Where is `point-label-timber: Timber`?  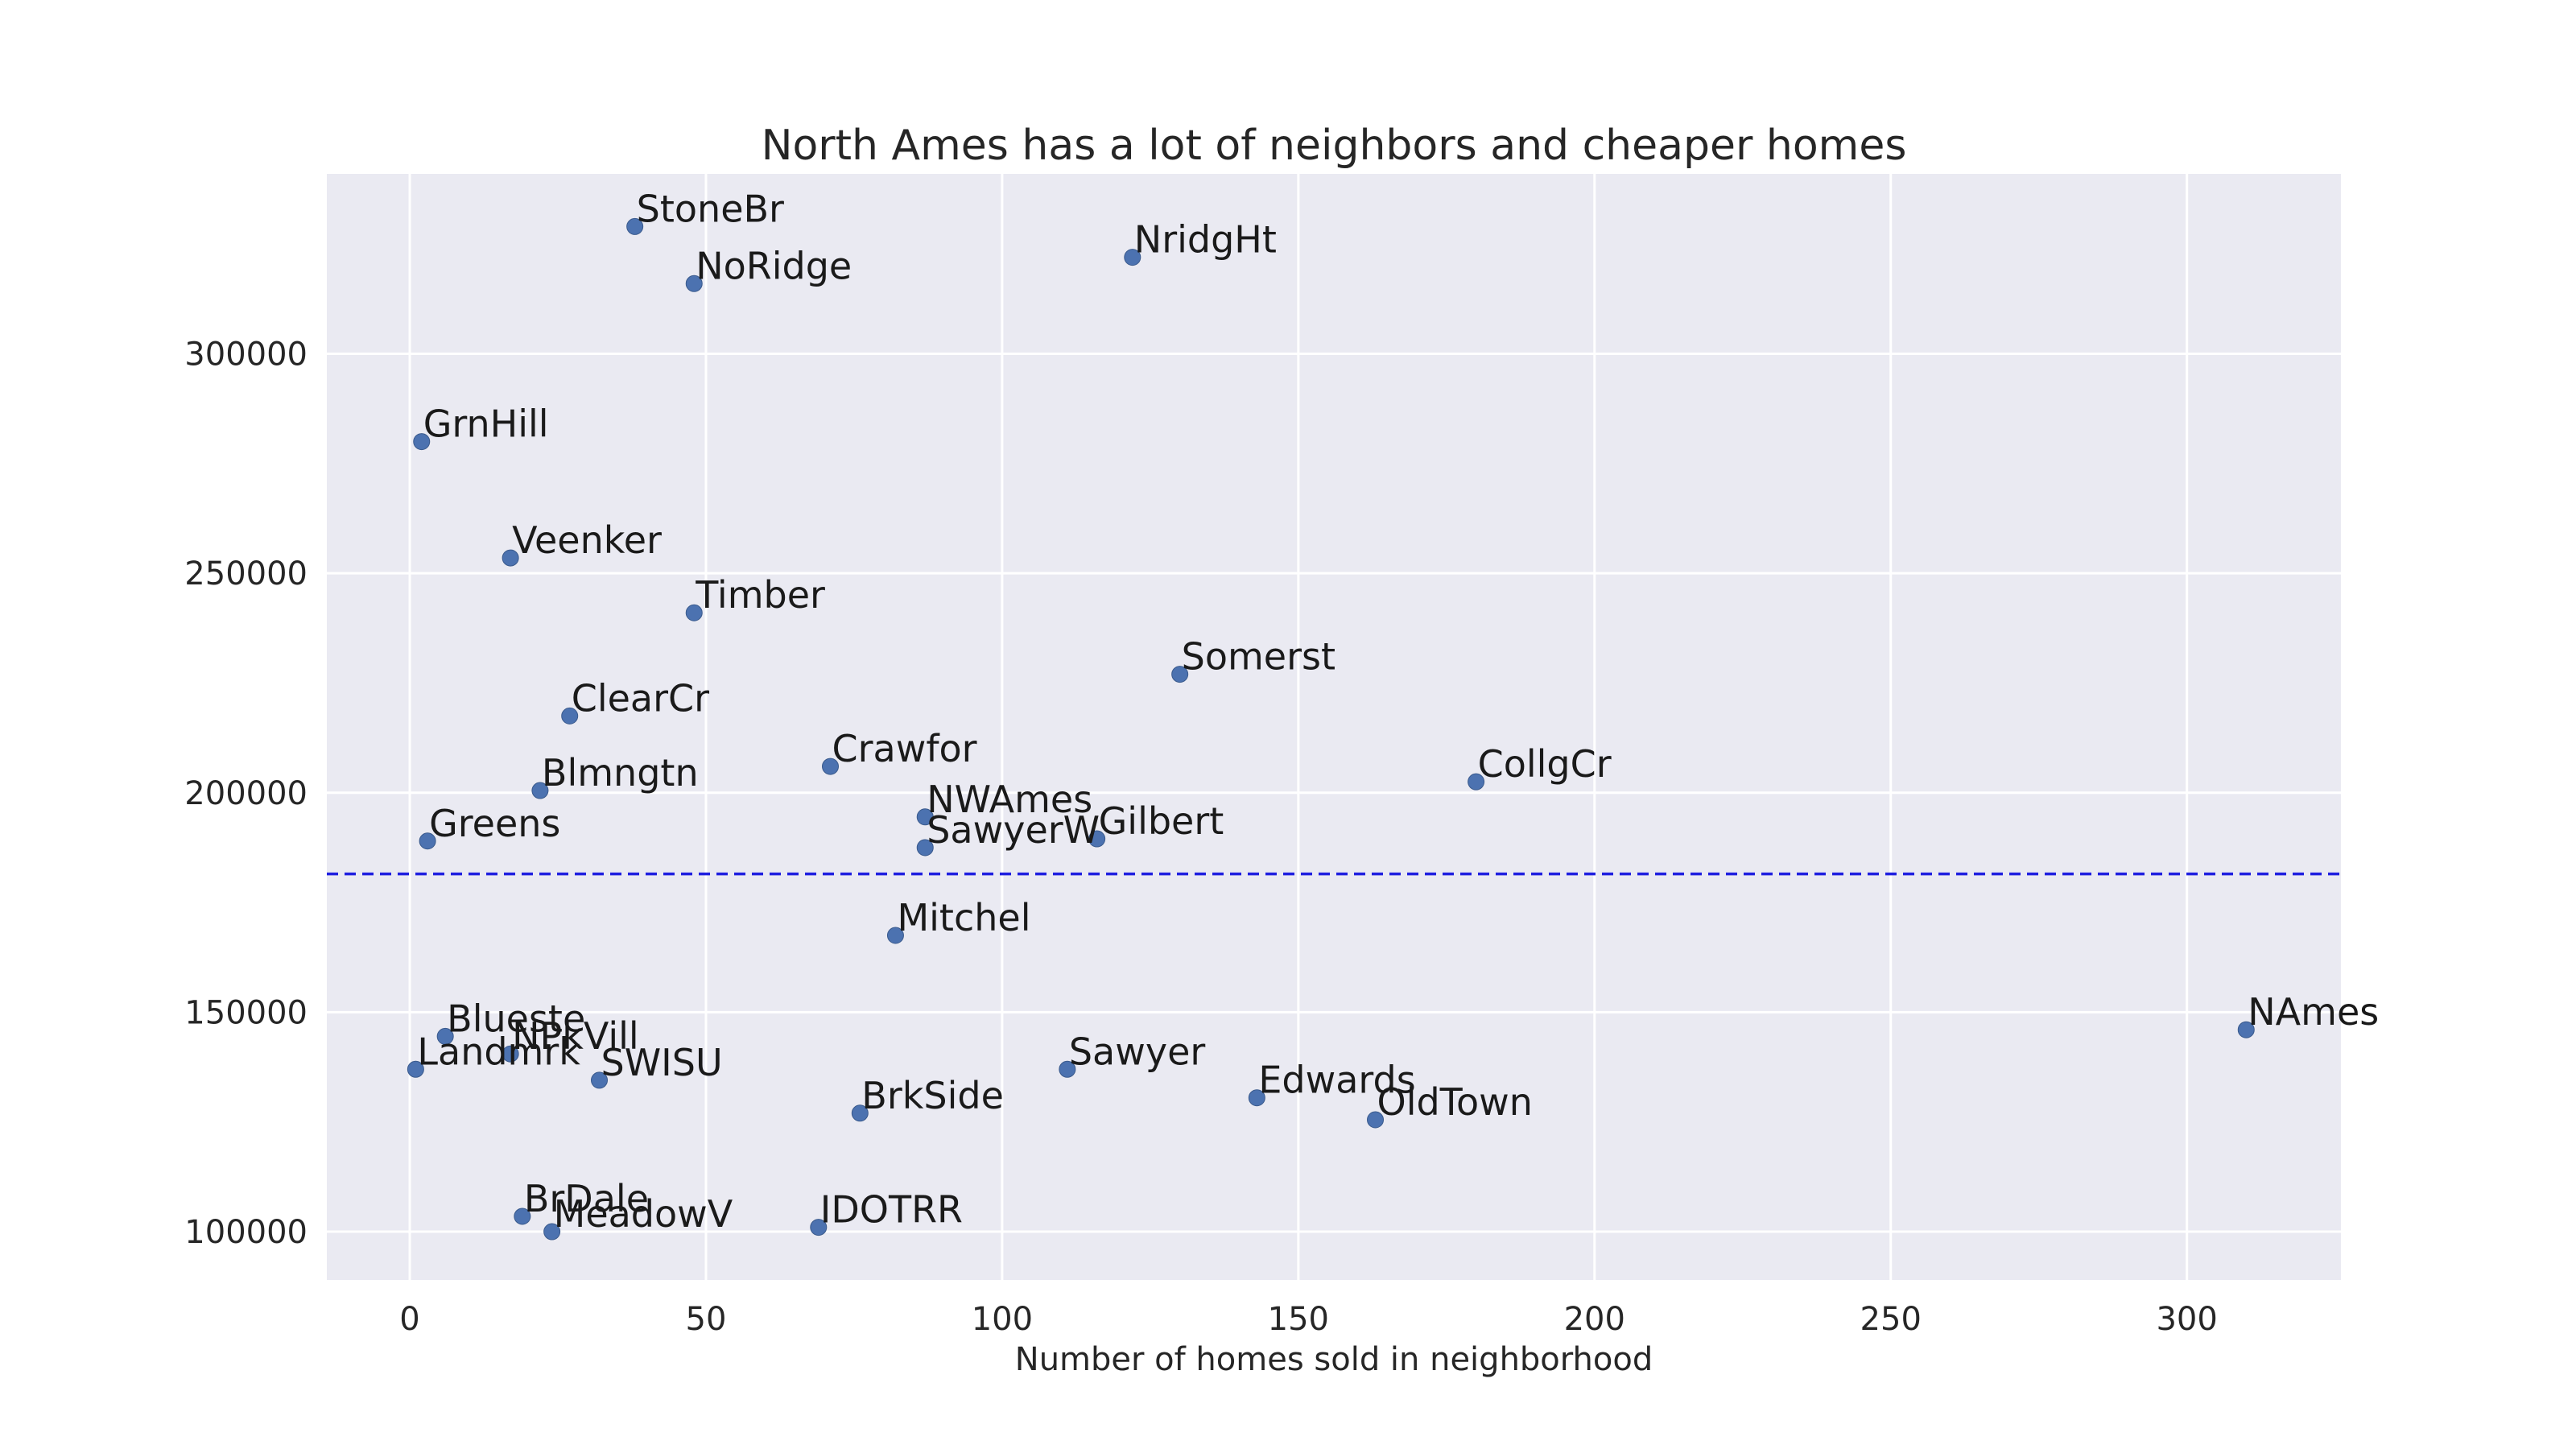
point-label-timber: Timber is located at coordinates (760, 595).